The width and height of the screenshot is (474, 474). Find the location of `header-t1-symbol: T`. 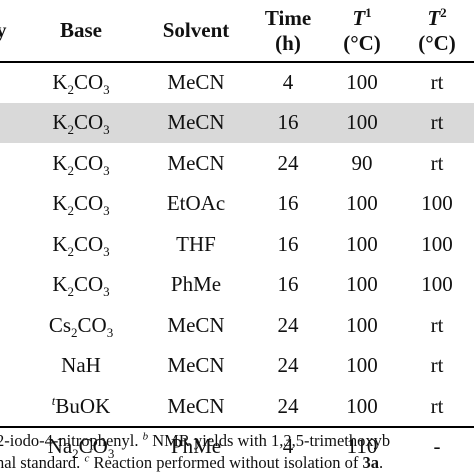

header-t1-symbol: T is located at coordinates (359, 17).